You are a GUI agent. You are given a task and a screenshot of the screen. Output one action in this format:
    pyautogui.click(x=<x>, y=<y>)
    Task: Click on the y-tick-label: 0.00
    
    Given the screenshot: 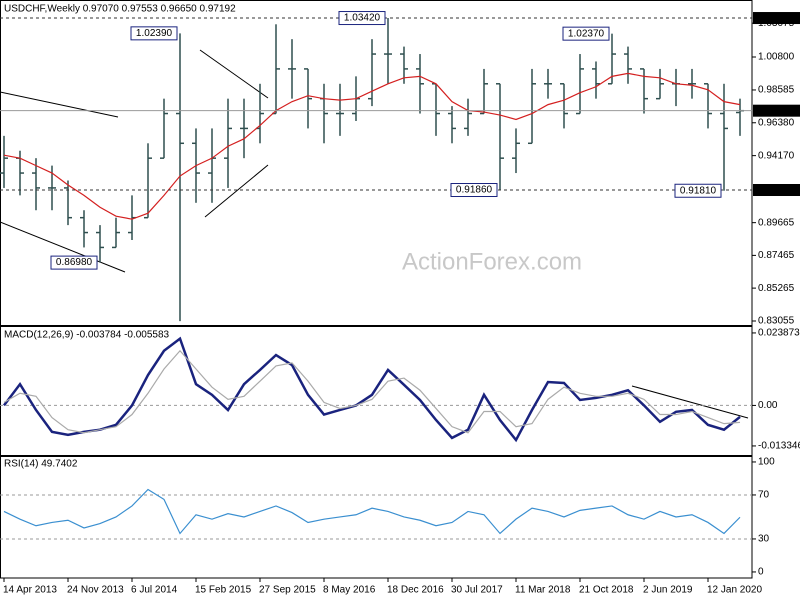 What is the action you would take?
    pyautogui.click(x=768, y=405)
    